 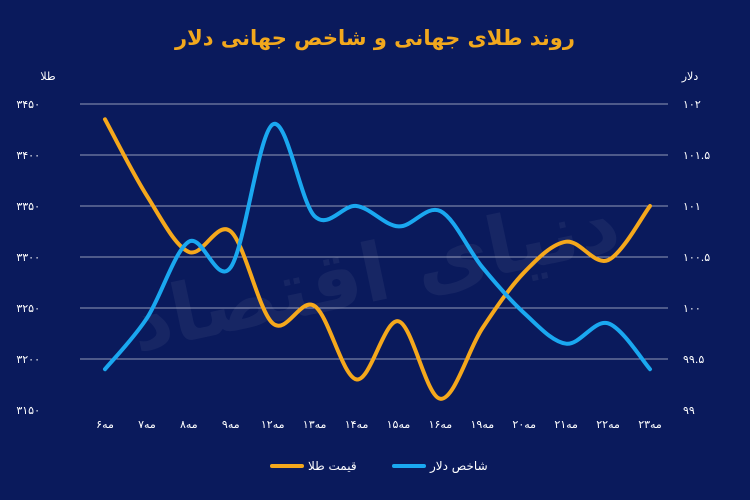 I want to click on left-axis-tick-label: ۳۲۰۰, so click(x=28, y=359).